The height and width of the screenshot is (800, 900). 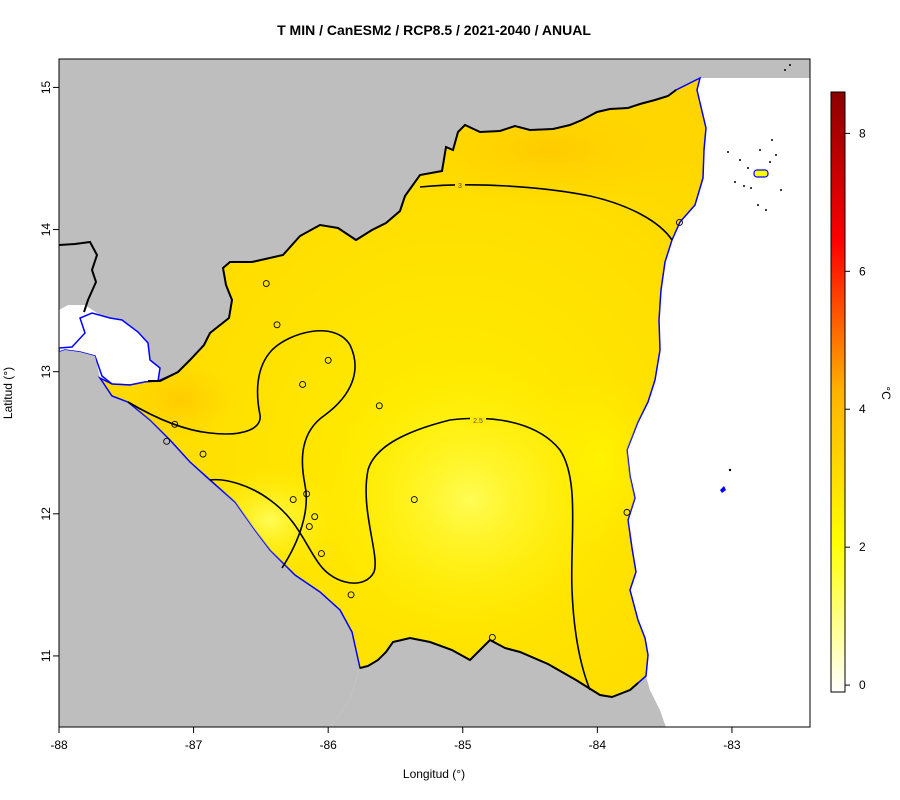 What do you see at coordinates (329, 745) in the screenshot?
I see `x-tick-label: -86` at bounding box center [329, 745].